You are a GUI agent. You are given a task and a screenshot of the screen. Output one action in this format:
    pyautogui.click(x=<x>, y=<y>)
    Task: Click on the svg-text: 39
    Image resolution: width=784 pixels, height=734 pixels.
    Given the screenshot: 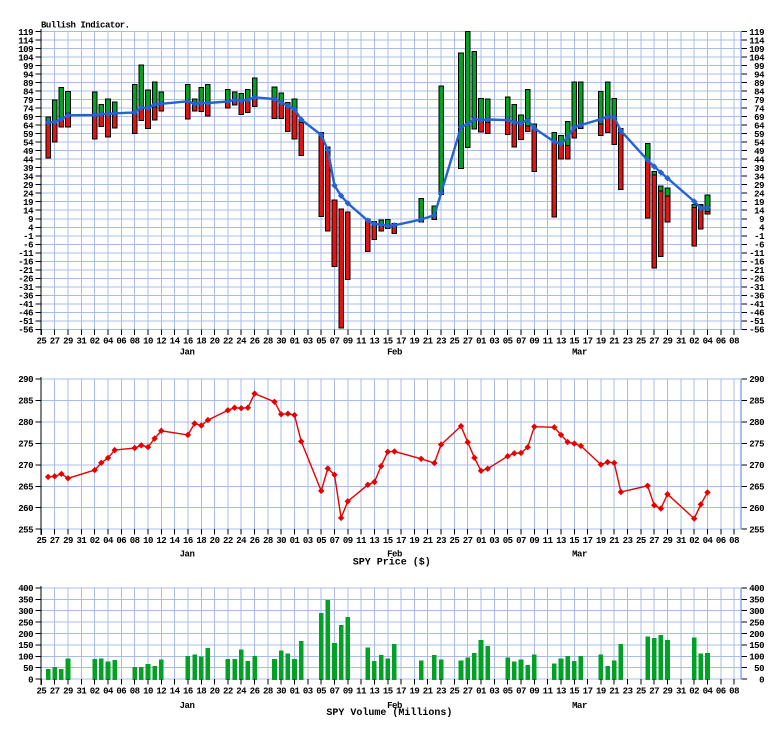 What is the action you would take?
    pyautogui.click(x=28, y=169)
    